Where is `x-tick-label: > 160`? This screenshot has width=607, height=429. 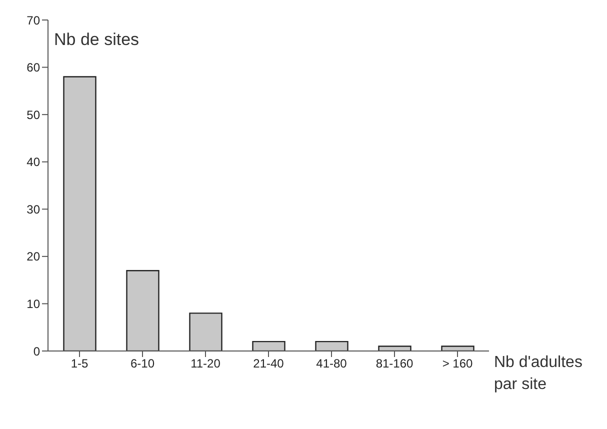
x-tick-label: > 160 is located at coordinates (457, 363).